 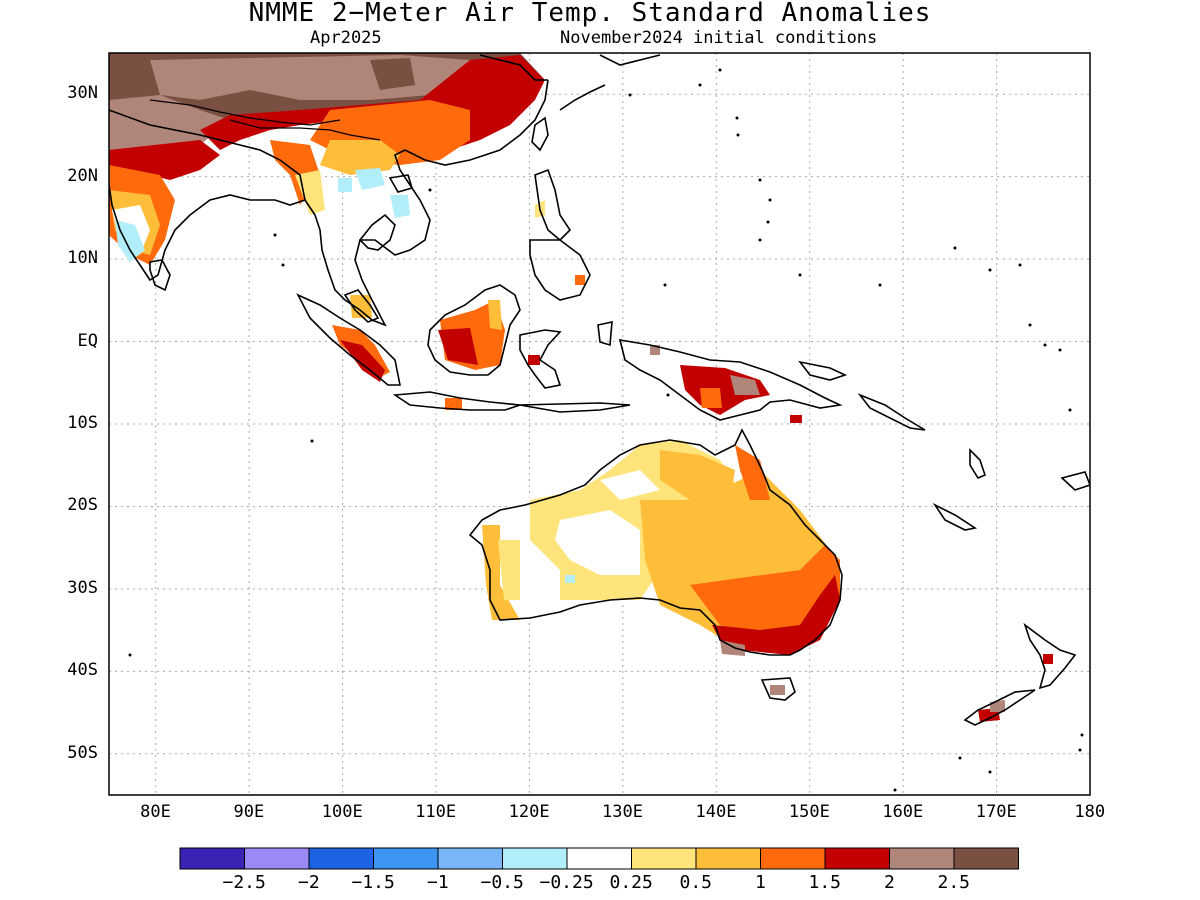 I want to click on anomaly-philippines-orange, so click(x=580, y=280).